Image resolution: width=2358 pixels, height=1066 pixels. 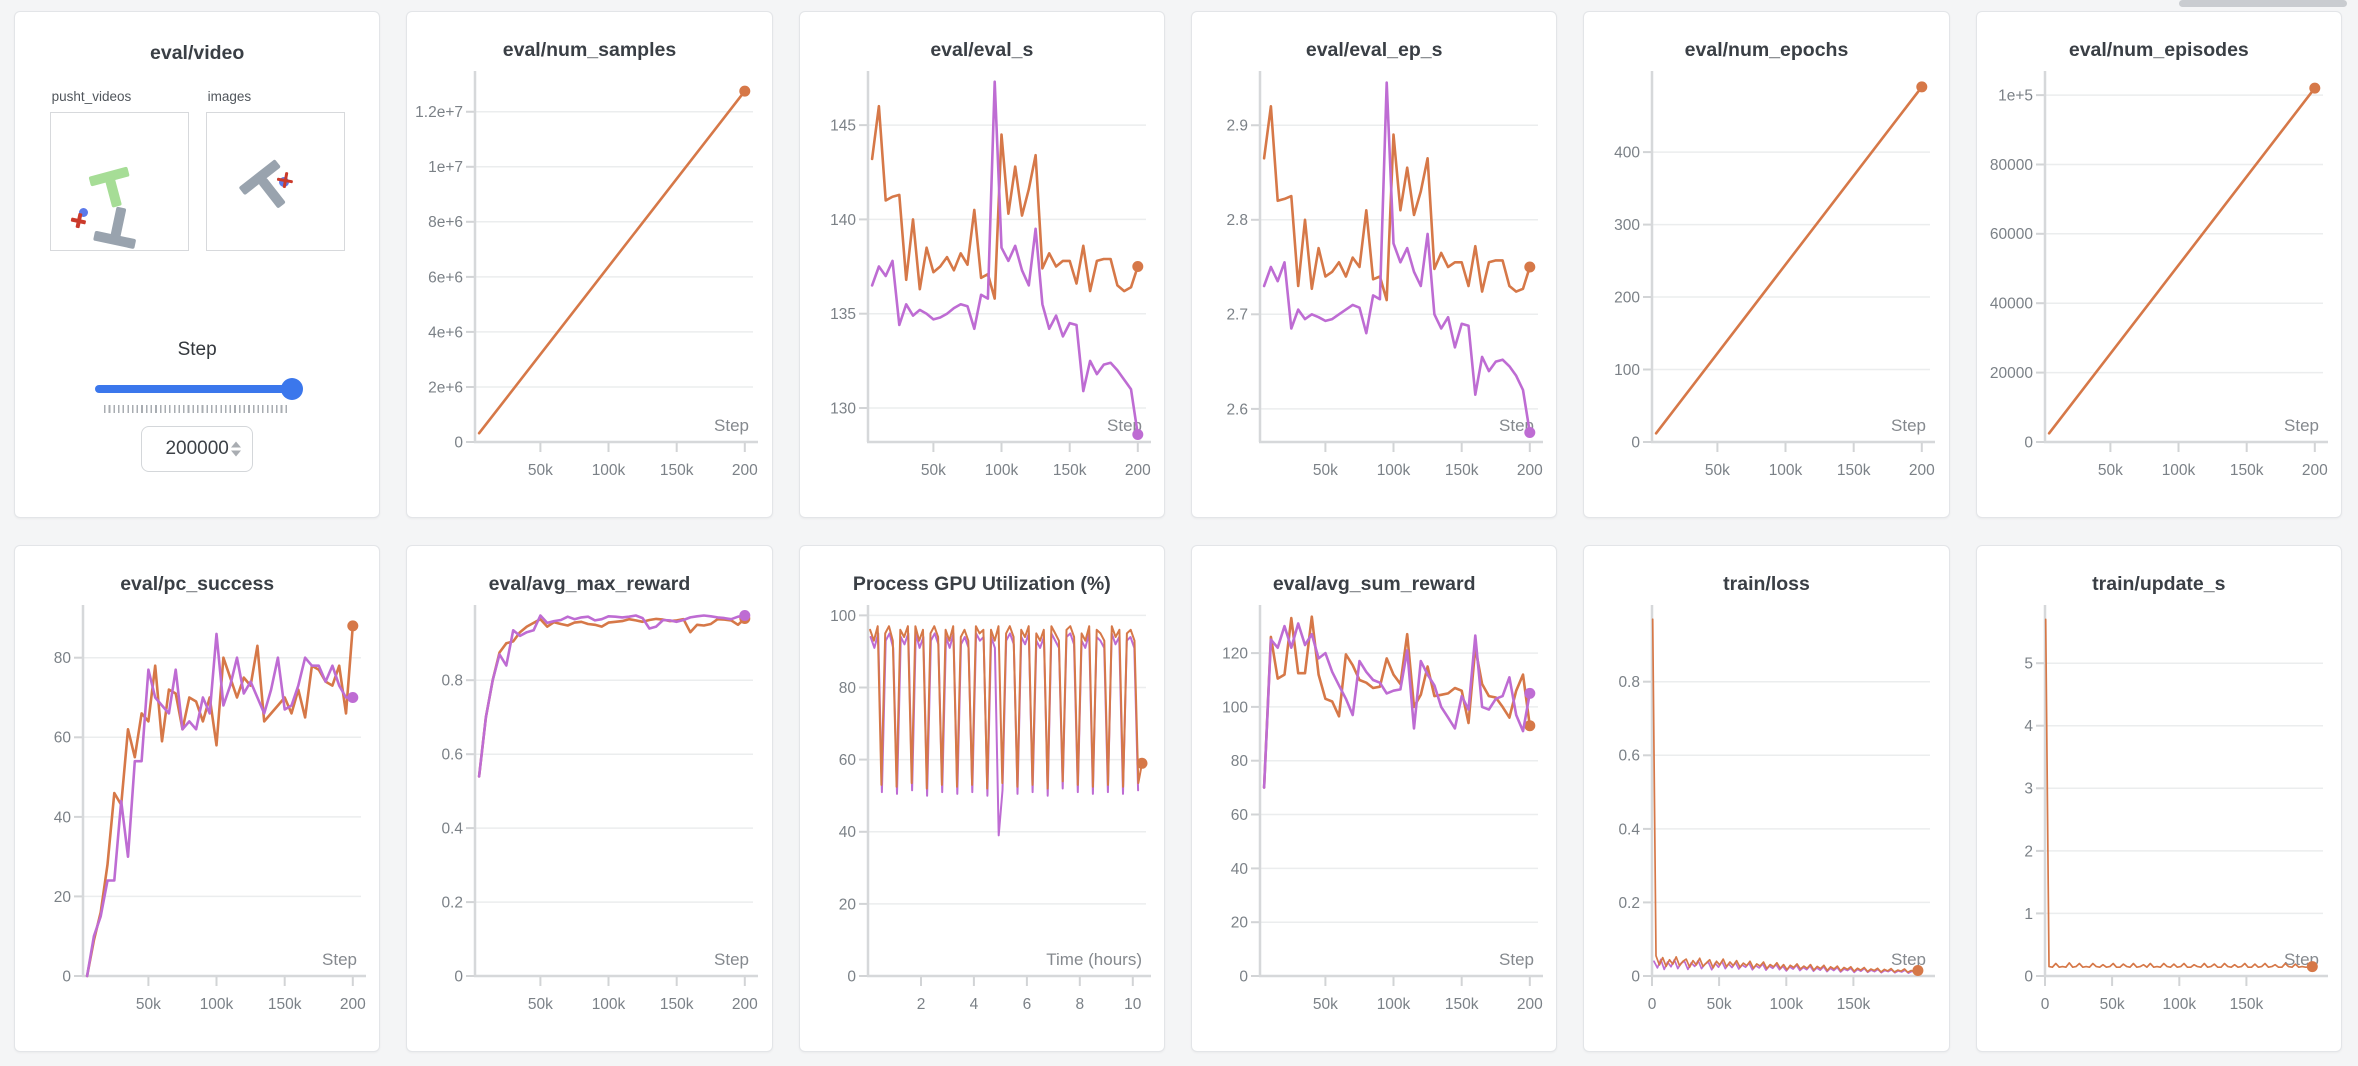 I want to click on chart-plot: 0 0.2 0.4 0.6 0.8 0 50k 100k 150k Step, so click(x=1767, y=822).